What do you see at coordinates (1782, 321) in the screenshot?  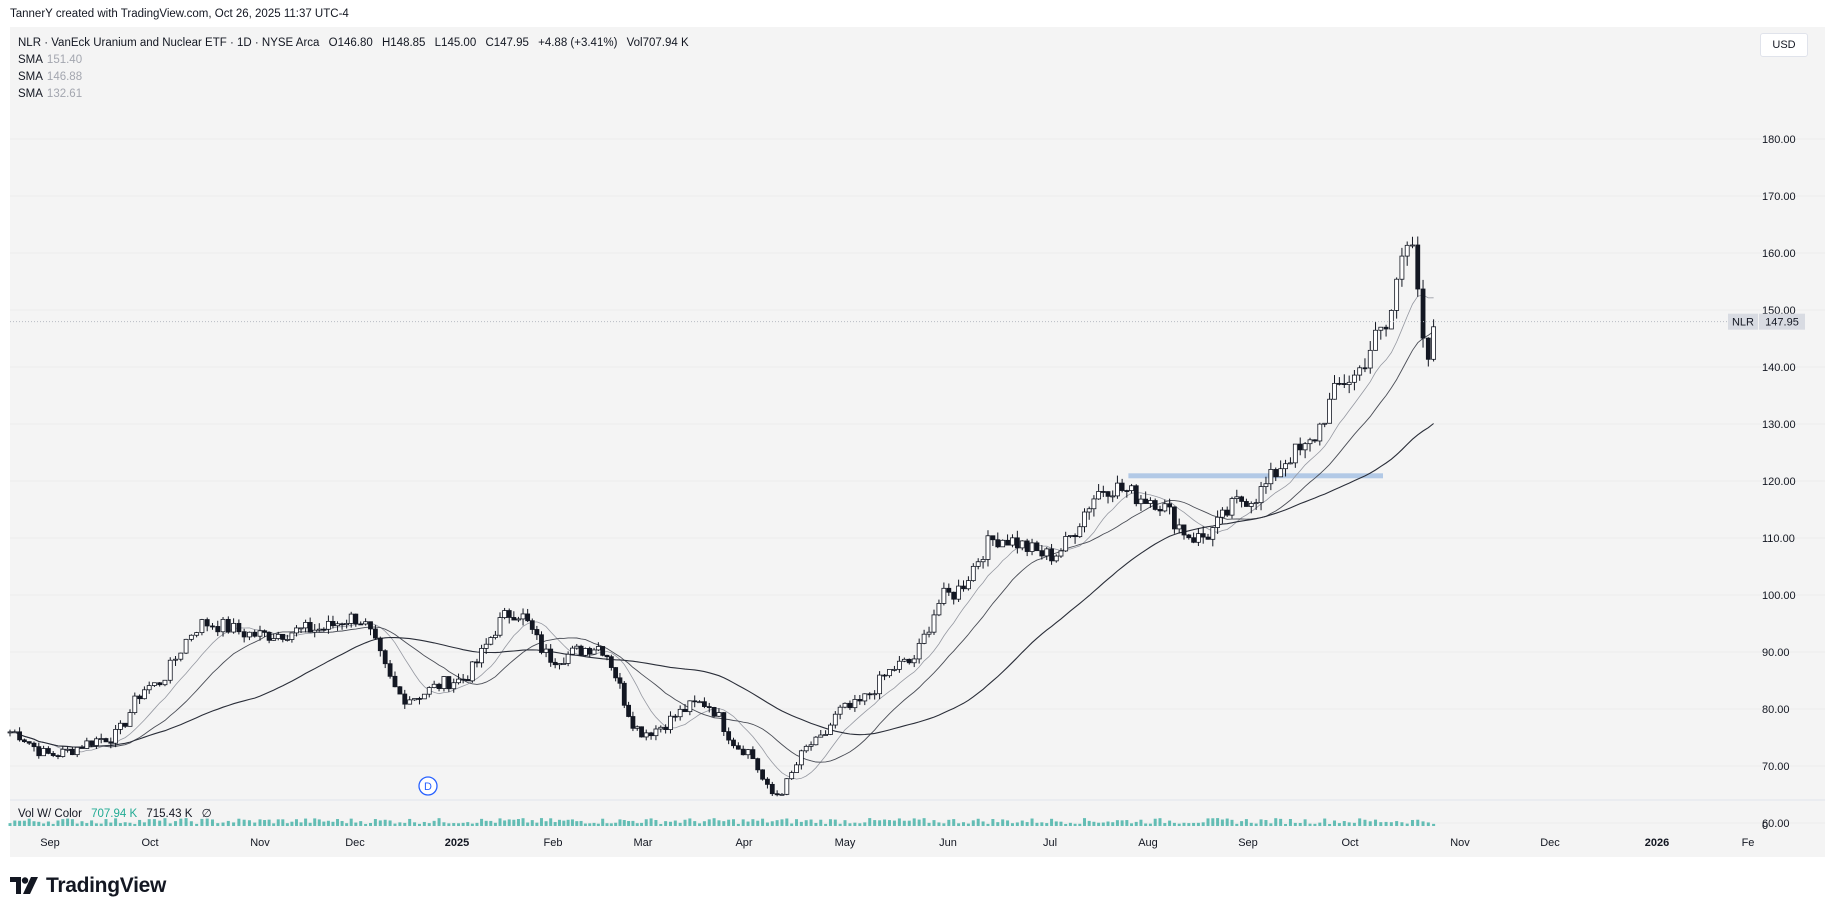 I see `price-tag-value-bg` at bounding box center [1782, 321].